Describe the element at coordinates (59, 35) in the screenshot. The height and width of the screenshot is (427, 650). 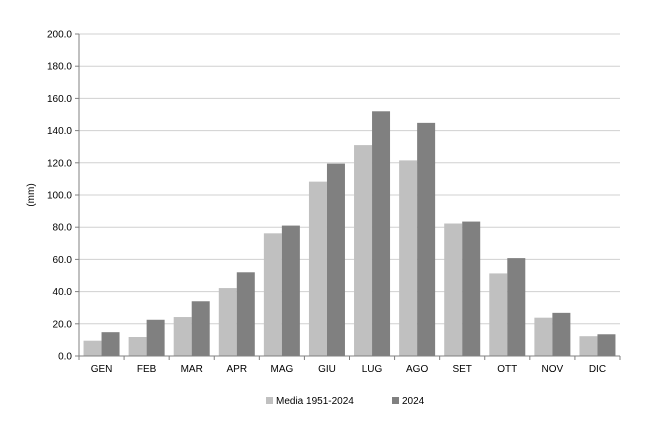
I see `y-tick-label: 200.0` at that location.